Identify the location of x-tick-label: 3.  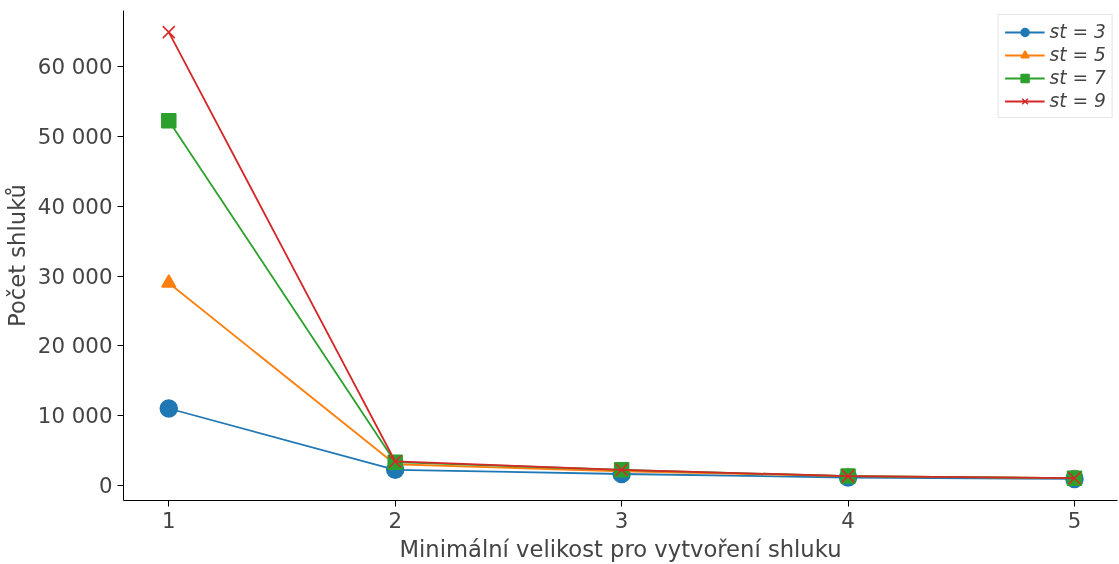
(621, 520).